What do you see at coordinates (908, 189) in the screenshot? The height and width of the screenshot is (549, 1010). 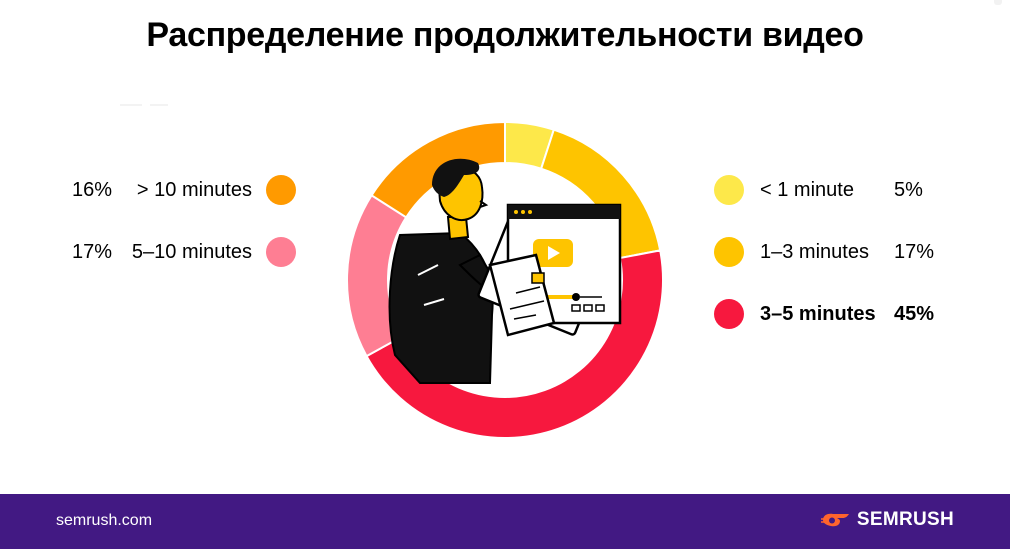 I see `legend-value: 5%` at bounding box center [908, 189].